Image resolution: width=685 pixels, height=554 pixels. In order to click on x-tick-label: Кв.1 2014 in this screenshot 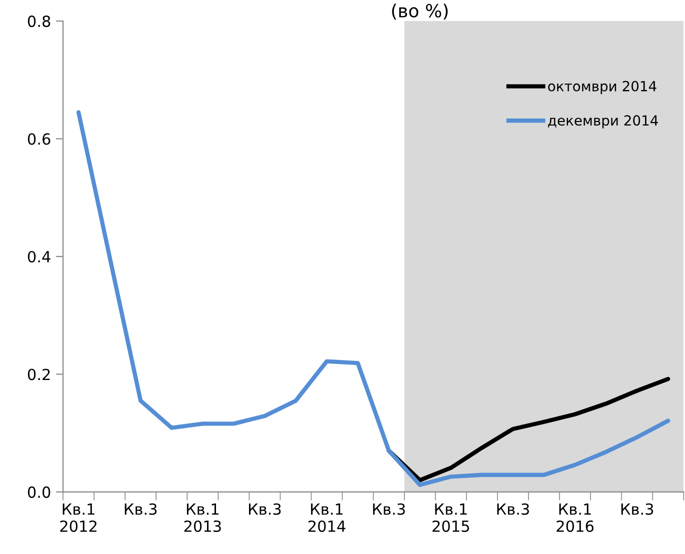, I will do `click(327, 518)`.